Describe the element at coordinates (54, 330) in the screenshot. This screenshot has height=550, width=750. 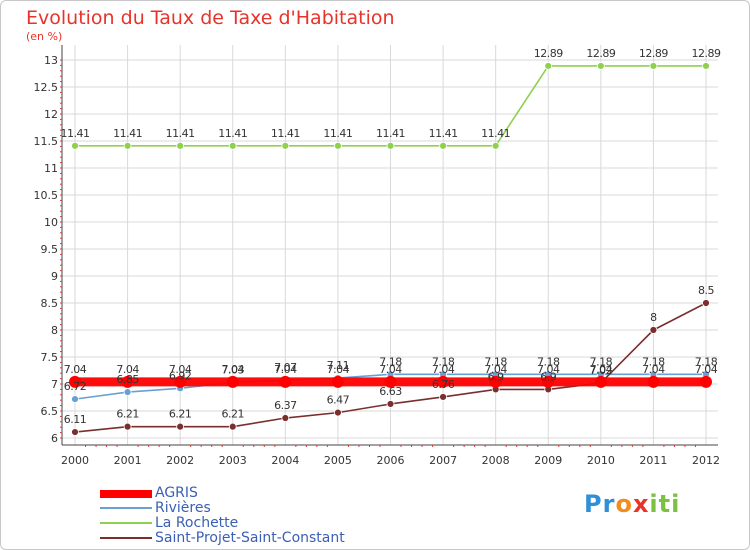
I see `y-tick-label: 8` at that location.